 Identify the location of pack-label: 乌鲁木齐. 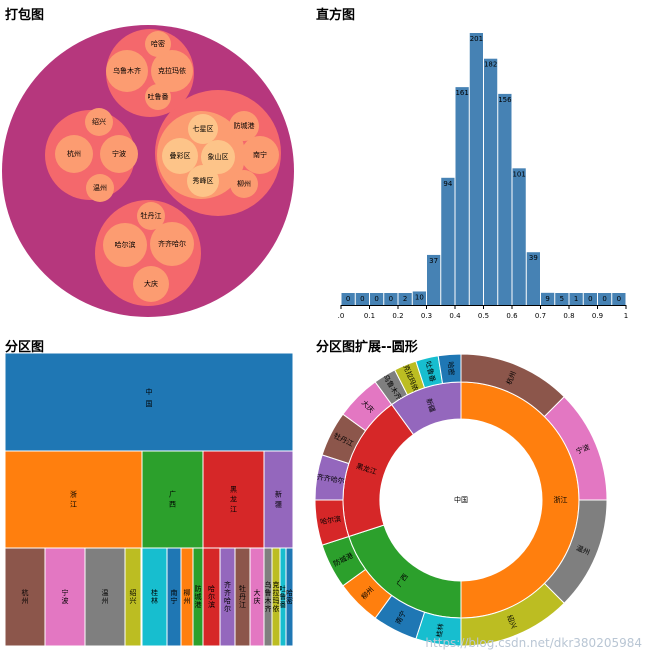
(127, 70).